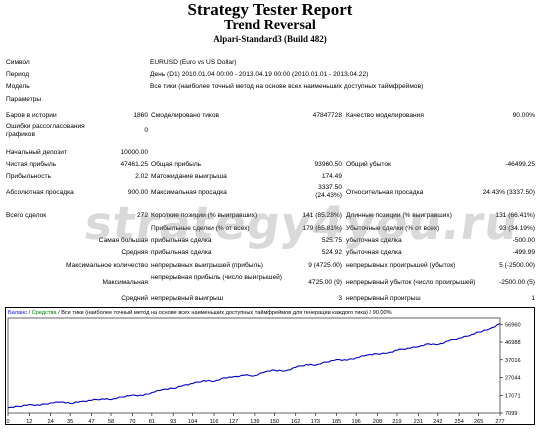  I want to click on gross-loss-label: Общий убыток, so click(368, 164).